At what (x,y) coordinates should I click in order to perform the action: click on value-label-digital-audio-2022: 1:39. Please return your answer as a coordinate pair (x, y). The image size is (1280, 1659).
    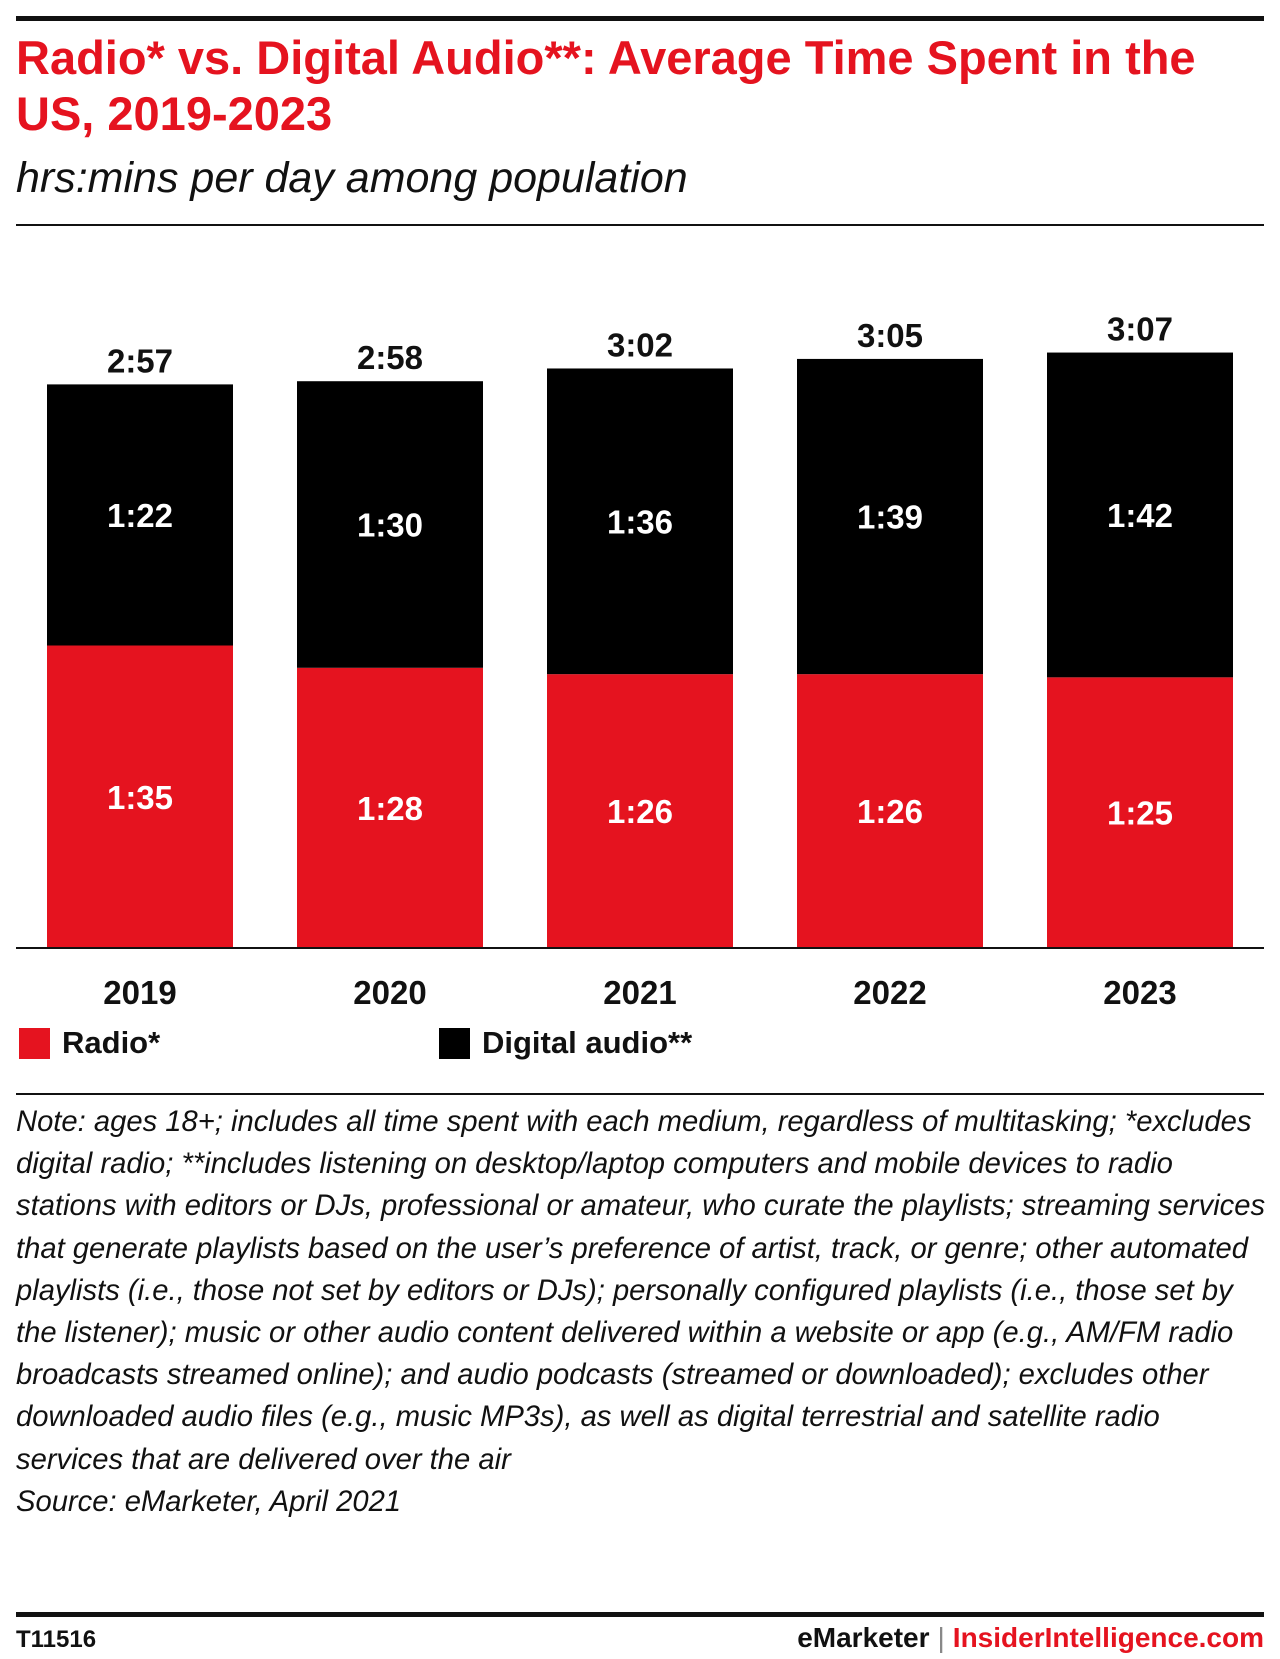
    Looking at the image, I should click on (890, 517).